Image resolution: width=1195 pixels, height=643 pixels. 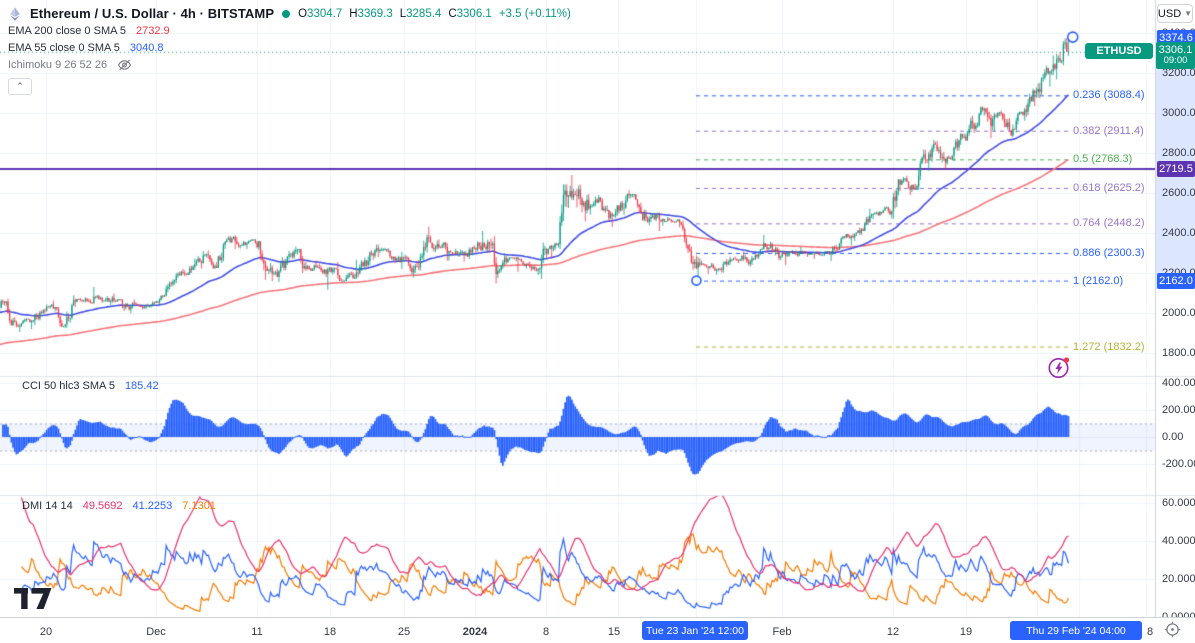 I want to click on price-axis-tick: 2000.0, so click(x=1178, y=313).